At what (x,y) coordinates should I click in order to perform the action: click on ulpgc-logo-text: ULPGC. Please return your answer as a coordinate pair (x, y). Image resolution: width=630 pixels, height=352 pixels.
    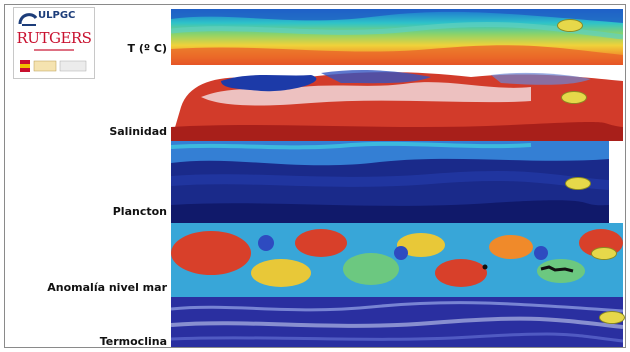
    Looking at the image, I should click on (57, 15).